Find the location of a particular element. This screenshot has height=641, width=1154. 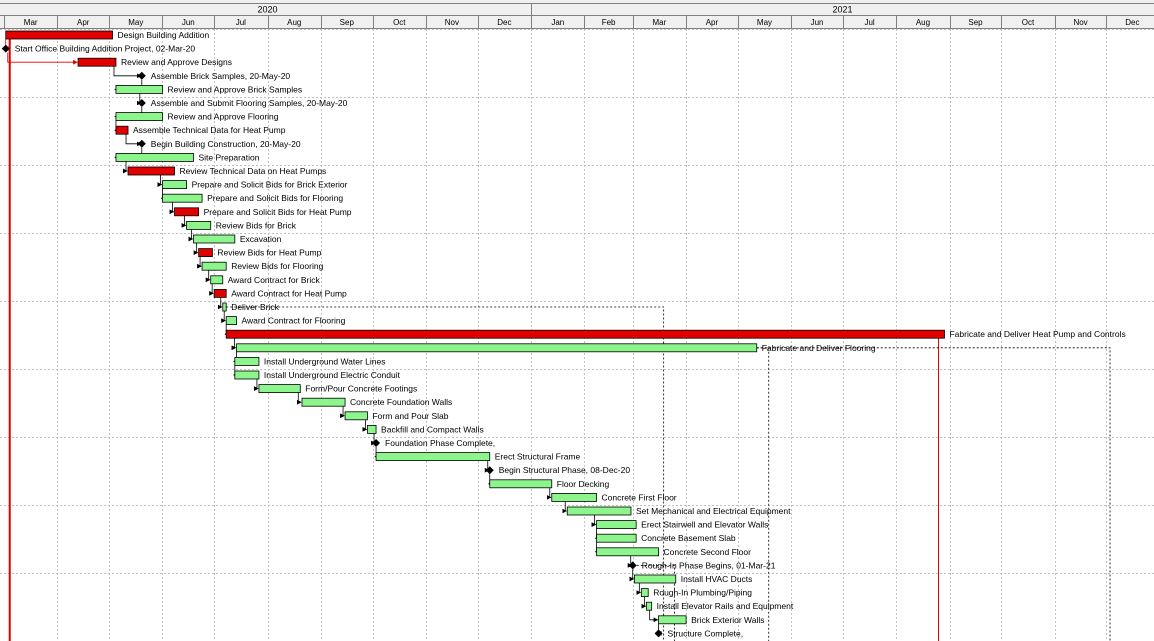

task-label: Award Contract for Flooring is located at coordinates (294, 321).